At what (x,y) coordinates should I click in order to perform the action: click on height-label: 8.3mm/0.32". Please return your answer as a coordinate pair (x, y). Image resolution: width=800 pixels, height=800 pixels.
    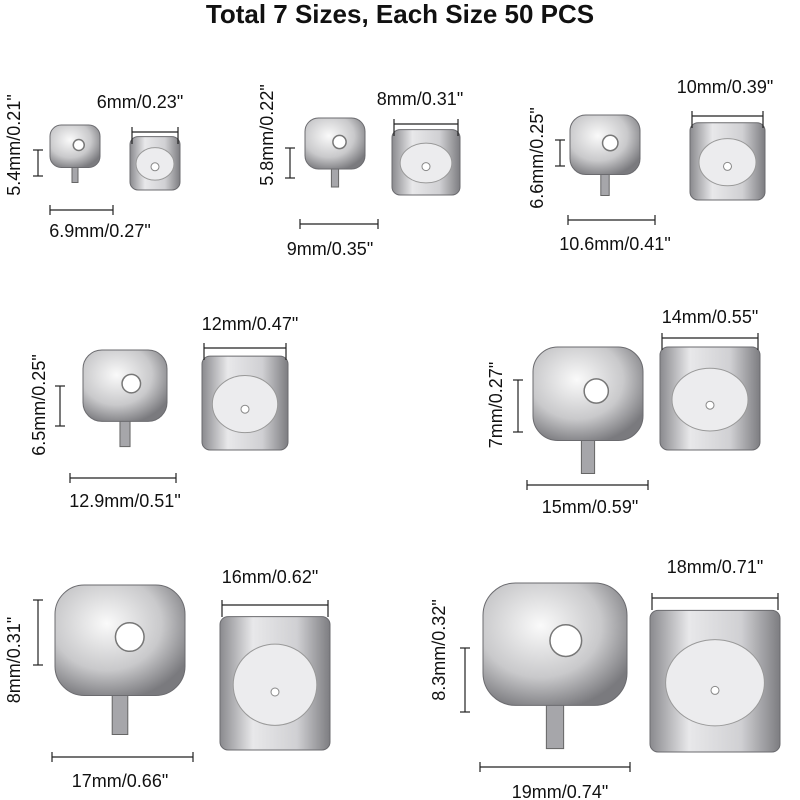
    Looking at the image, I should click on (439, 649).